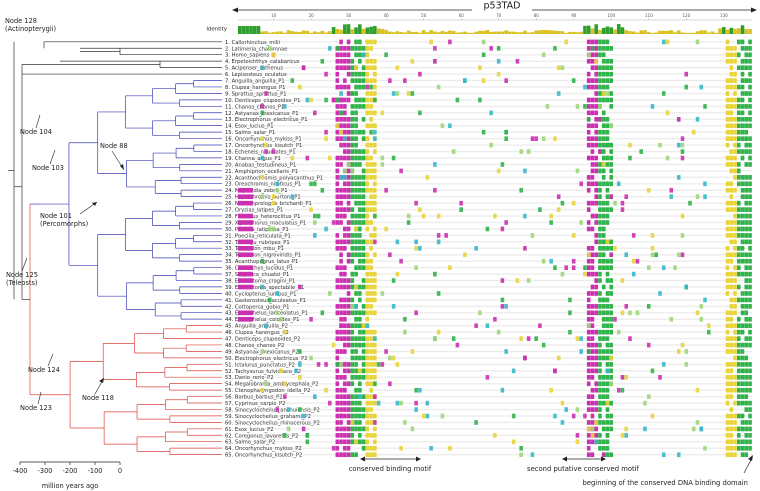  Describe the element at coordinates (262, 101) in the screenshot. I see `taxon-label: 10. Denticeps_clupeoides_P1` at that location.